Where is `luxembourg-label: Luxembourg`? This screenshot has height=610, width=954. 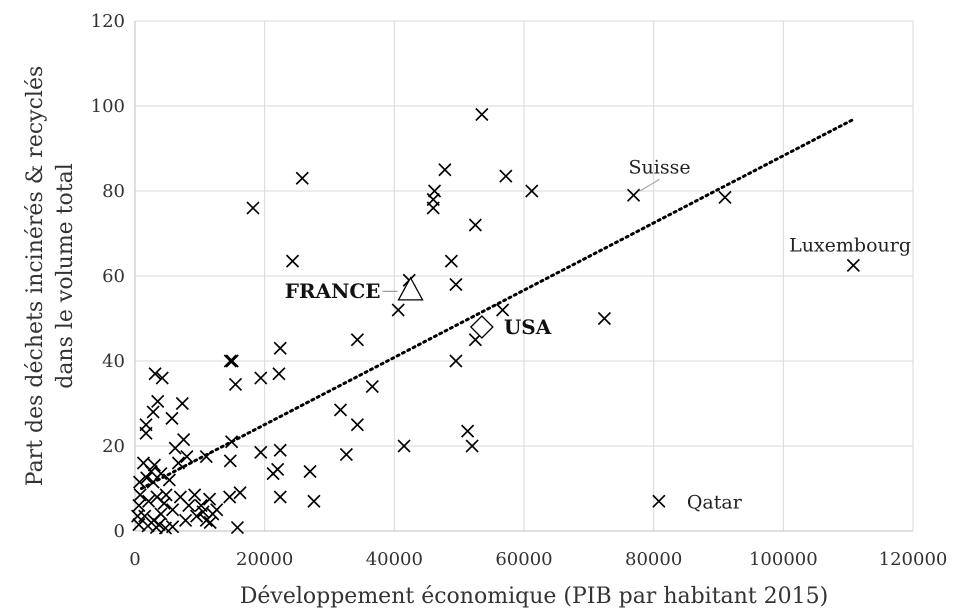
luxembourg-label: Luxembourg is located at coordinates (850, 245).